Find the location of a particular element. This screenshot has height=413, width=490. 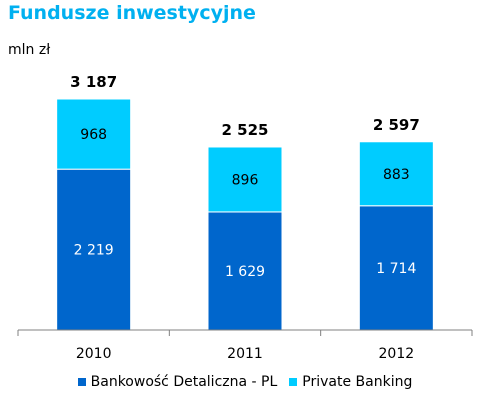

legend-label-series-1: Private Banking is located at coordinates (357, 382).